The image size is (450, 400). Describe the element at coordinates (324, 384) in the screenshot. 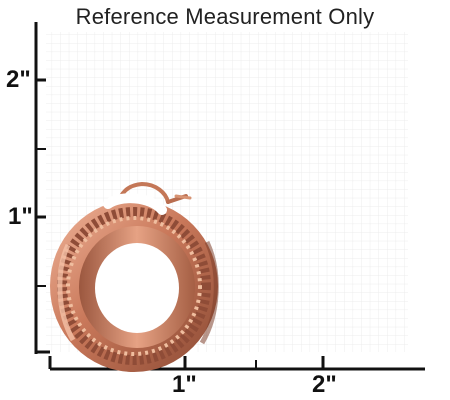

I see `x-axis-label-2in: 2"` at that location.